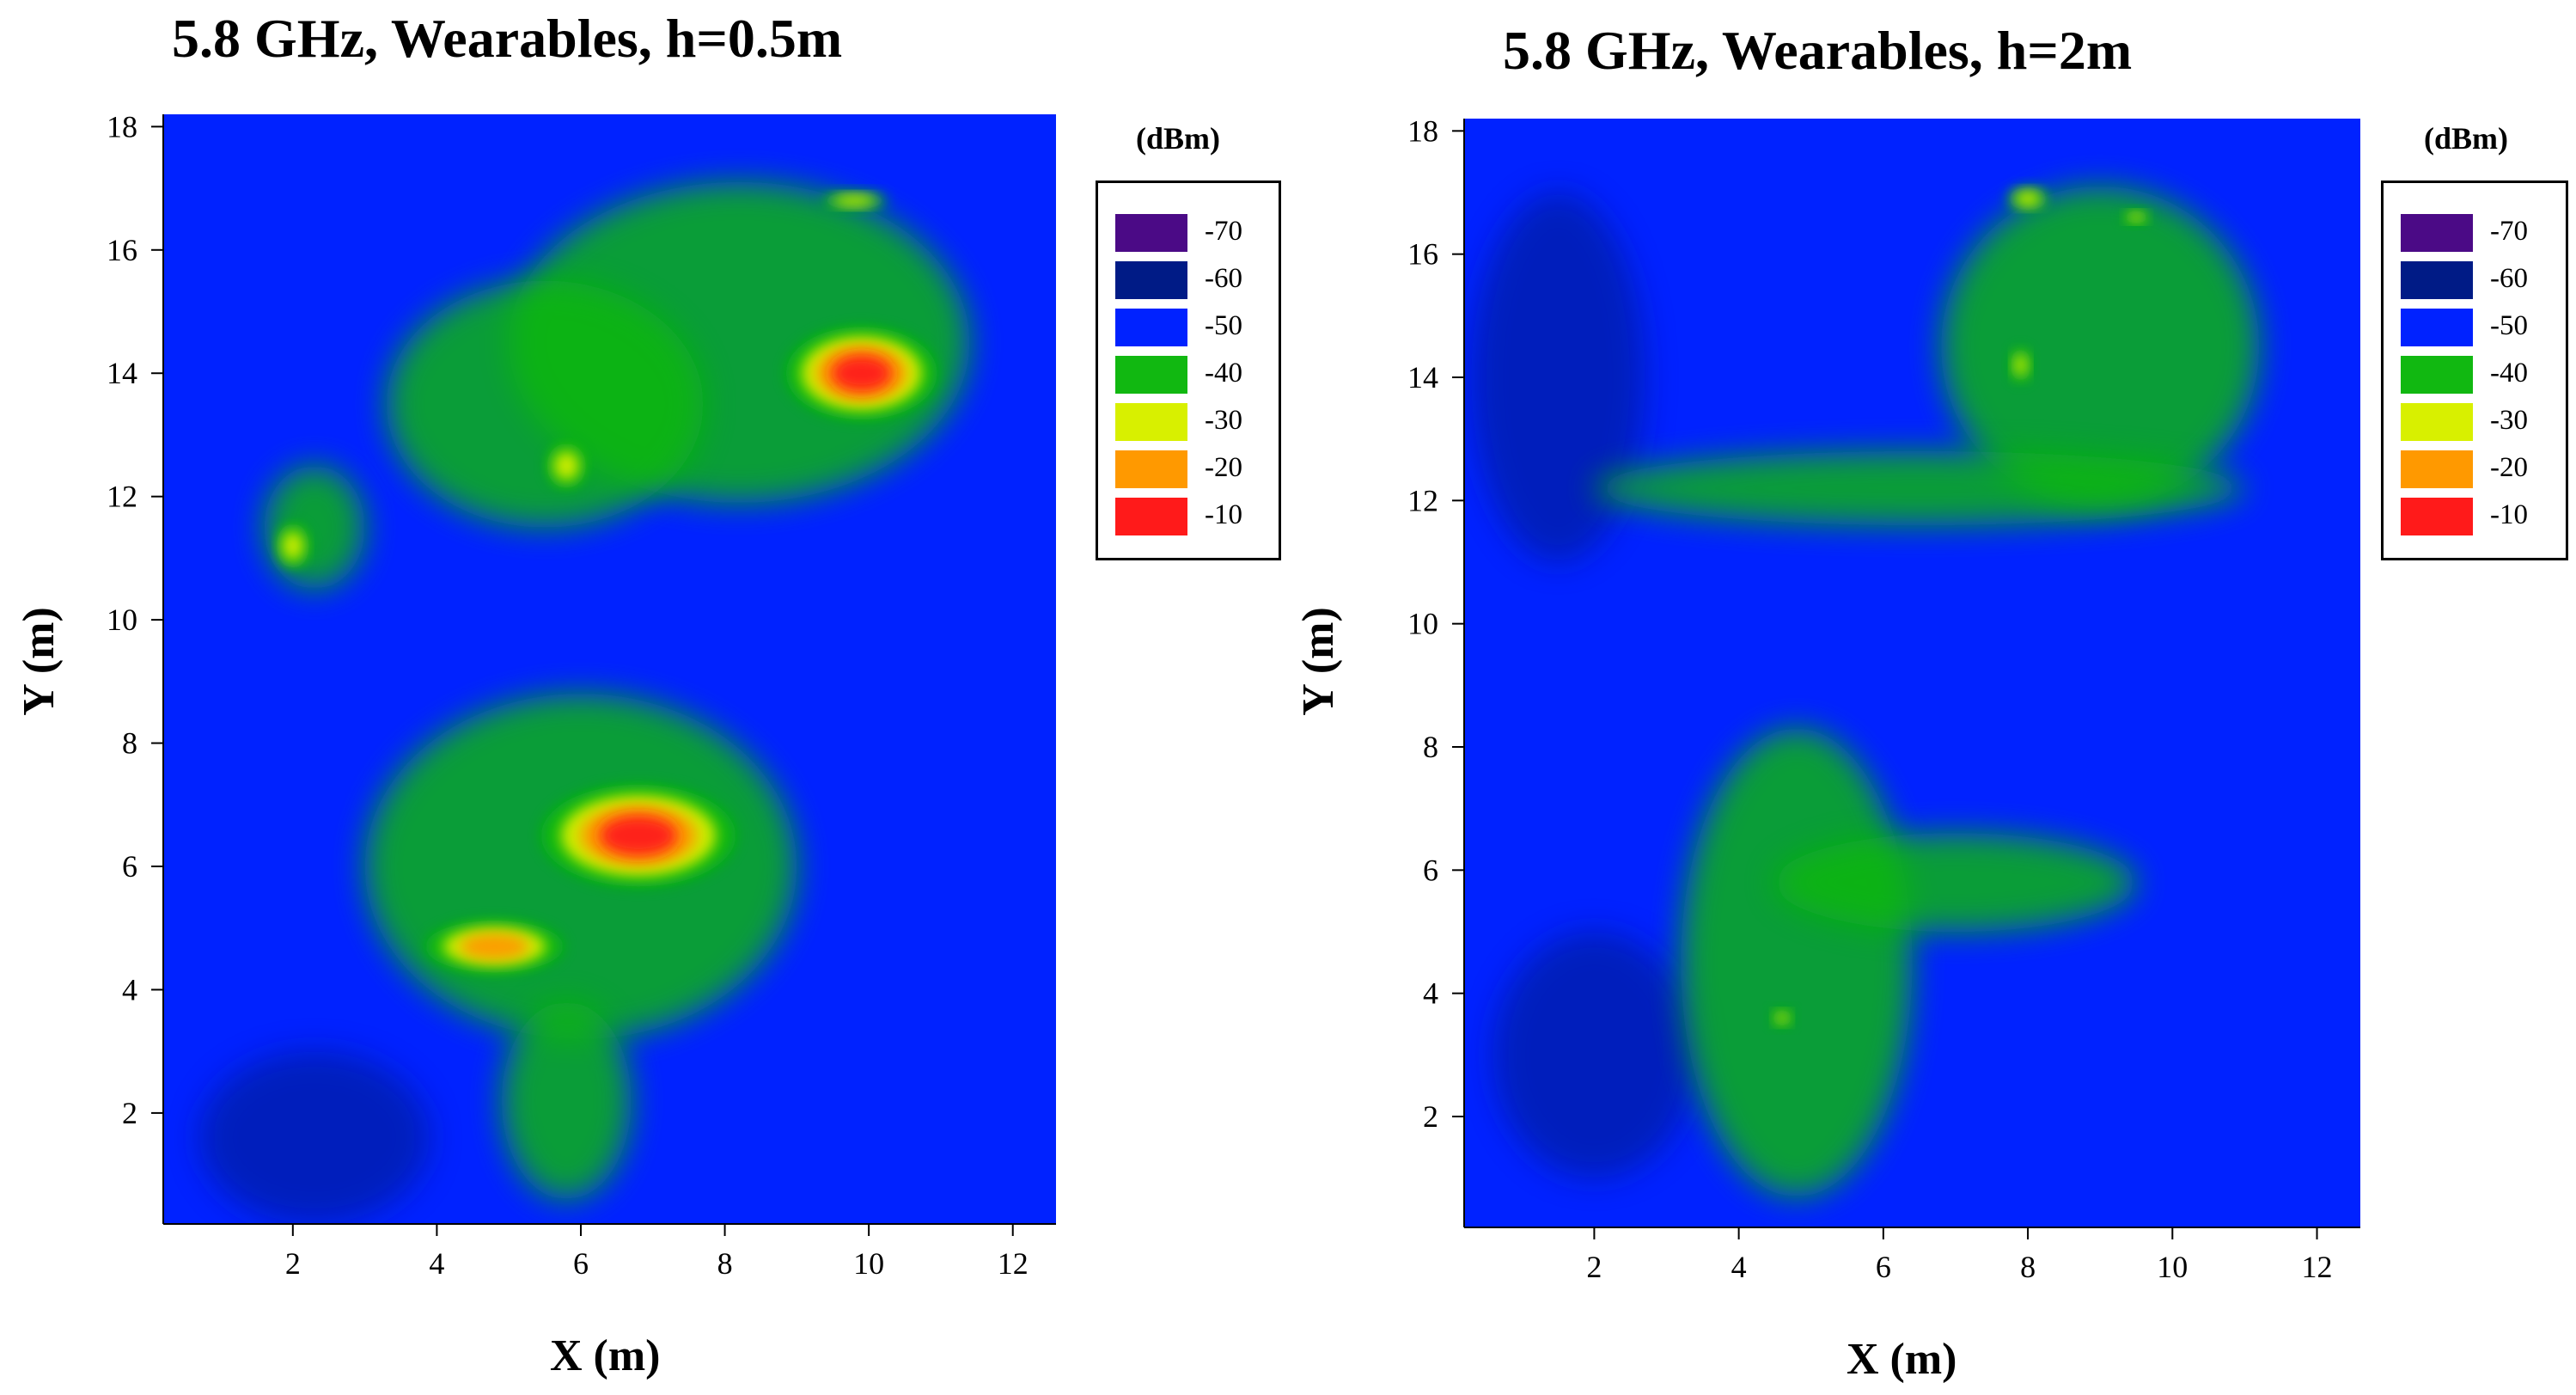 This screenshot has height=1395, width=2576. I want to click on x-tick-label: 12, so click(1013, 1263).